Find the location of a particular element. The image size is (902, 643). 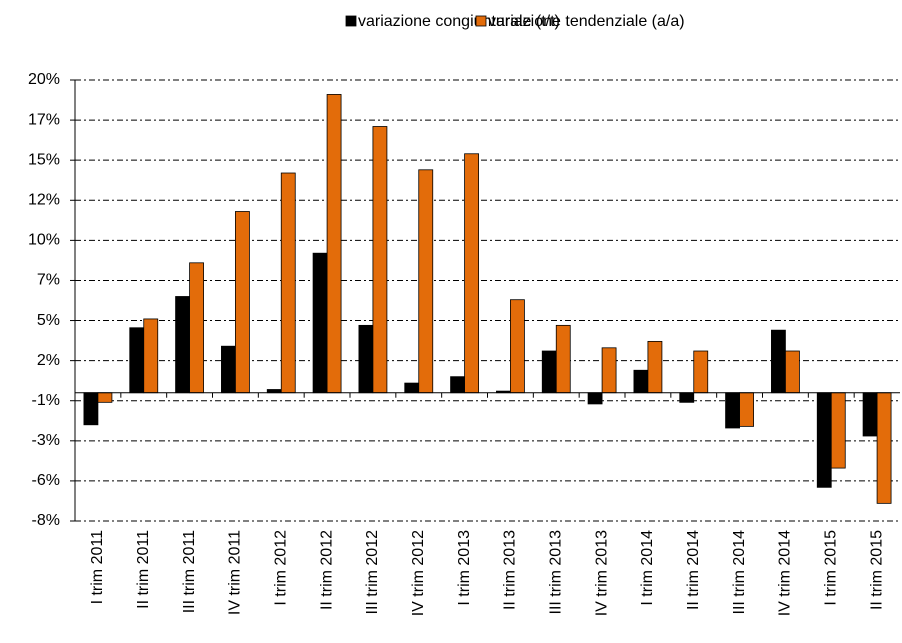

legend-label: variazione congiunturale (t/t) is located at coordinates (459, 21).